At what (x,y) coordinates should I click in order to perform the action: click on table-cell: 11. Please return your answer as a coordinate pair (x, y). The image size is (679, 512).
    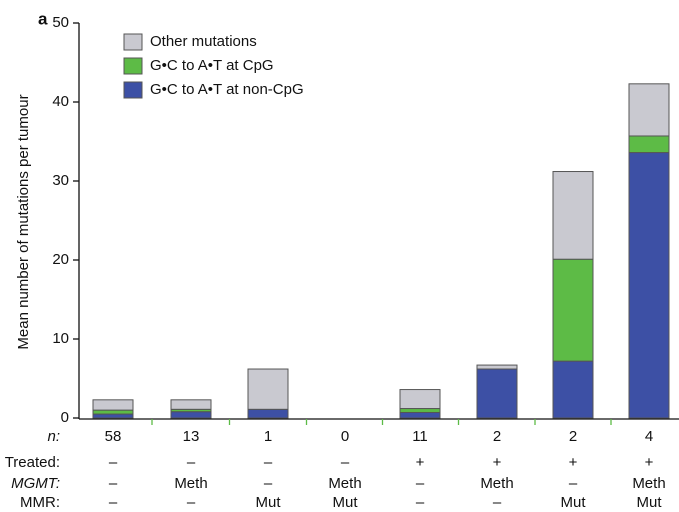
    Looking at the image, I should click on (420, 436).